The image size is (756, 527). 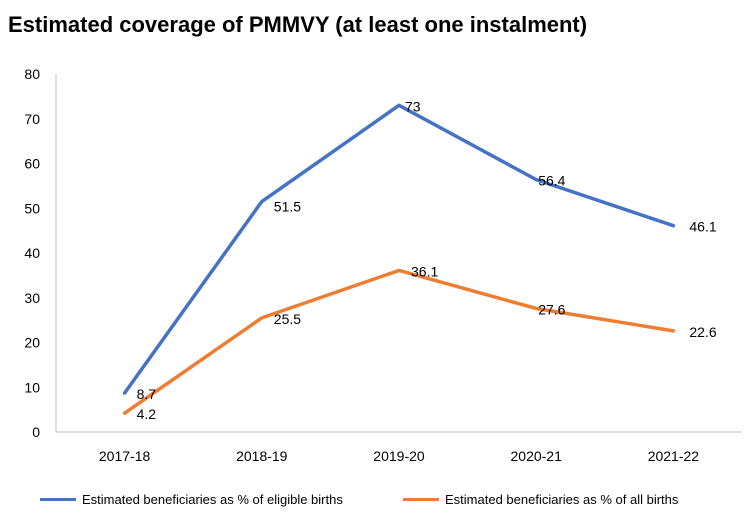 What do you see at coordinates (674, 456) in the screenshot?
I see `x-tick-label: 2021-22` at bounding box center [674, 456].